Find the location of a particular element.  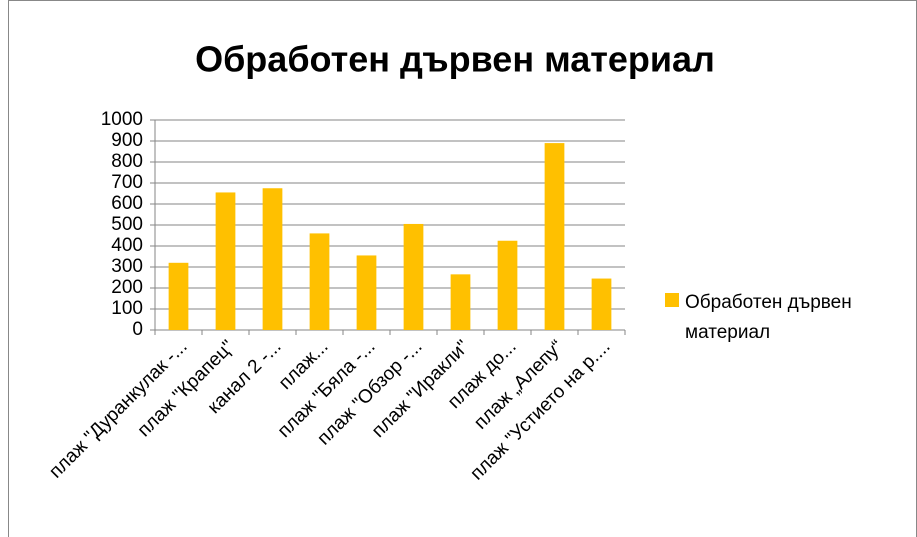

legend: Обработен дървен материал is located at coordinates (780, 318).